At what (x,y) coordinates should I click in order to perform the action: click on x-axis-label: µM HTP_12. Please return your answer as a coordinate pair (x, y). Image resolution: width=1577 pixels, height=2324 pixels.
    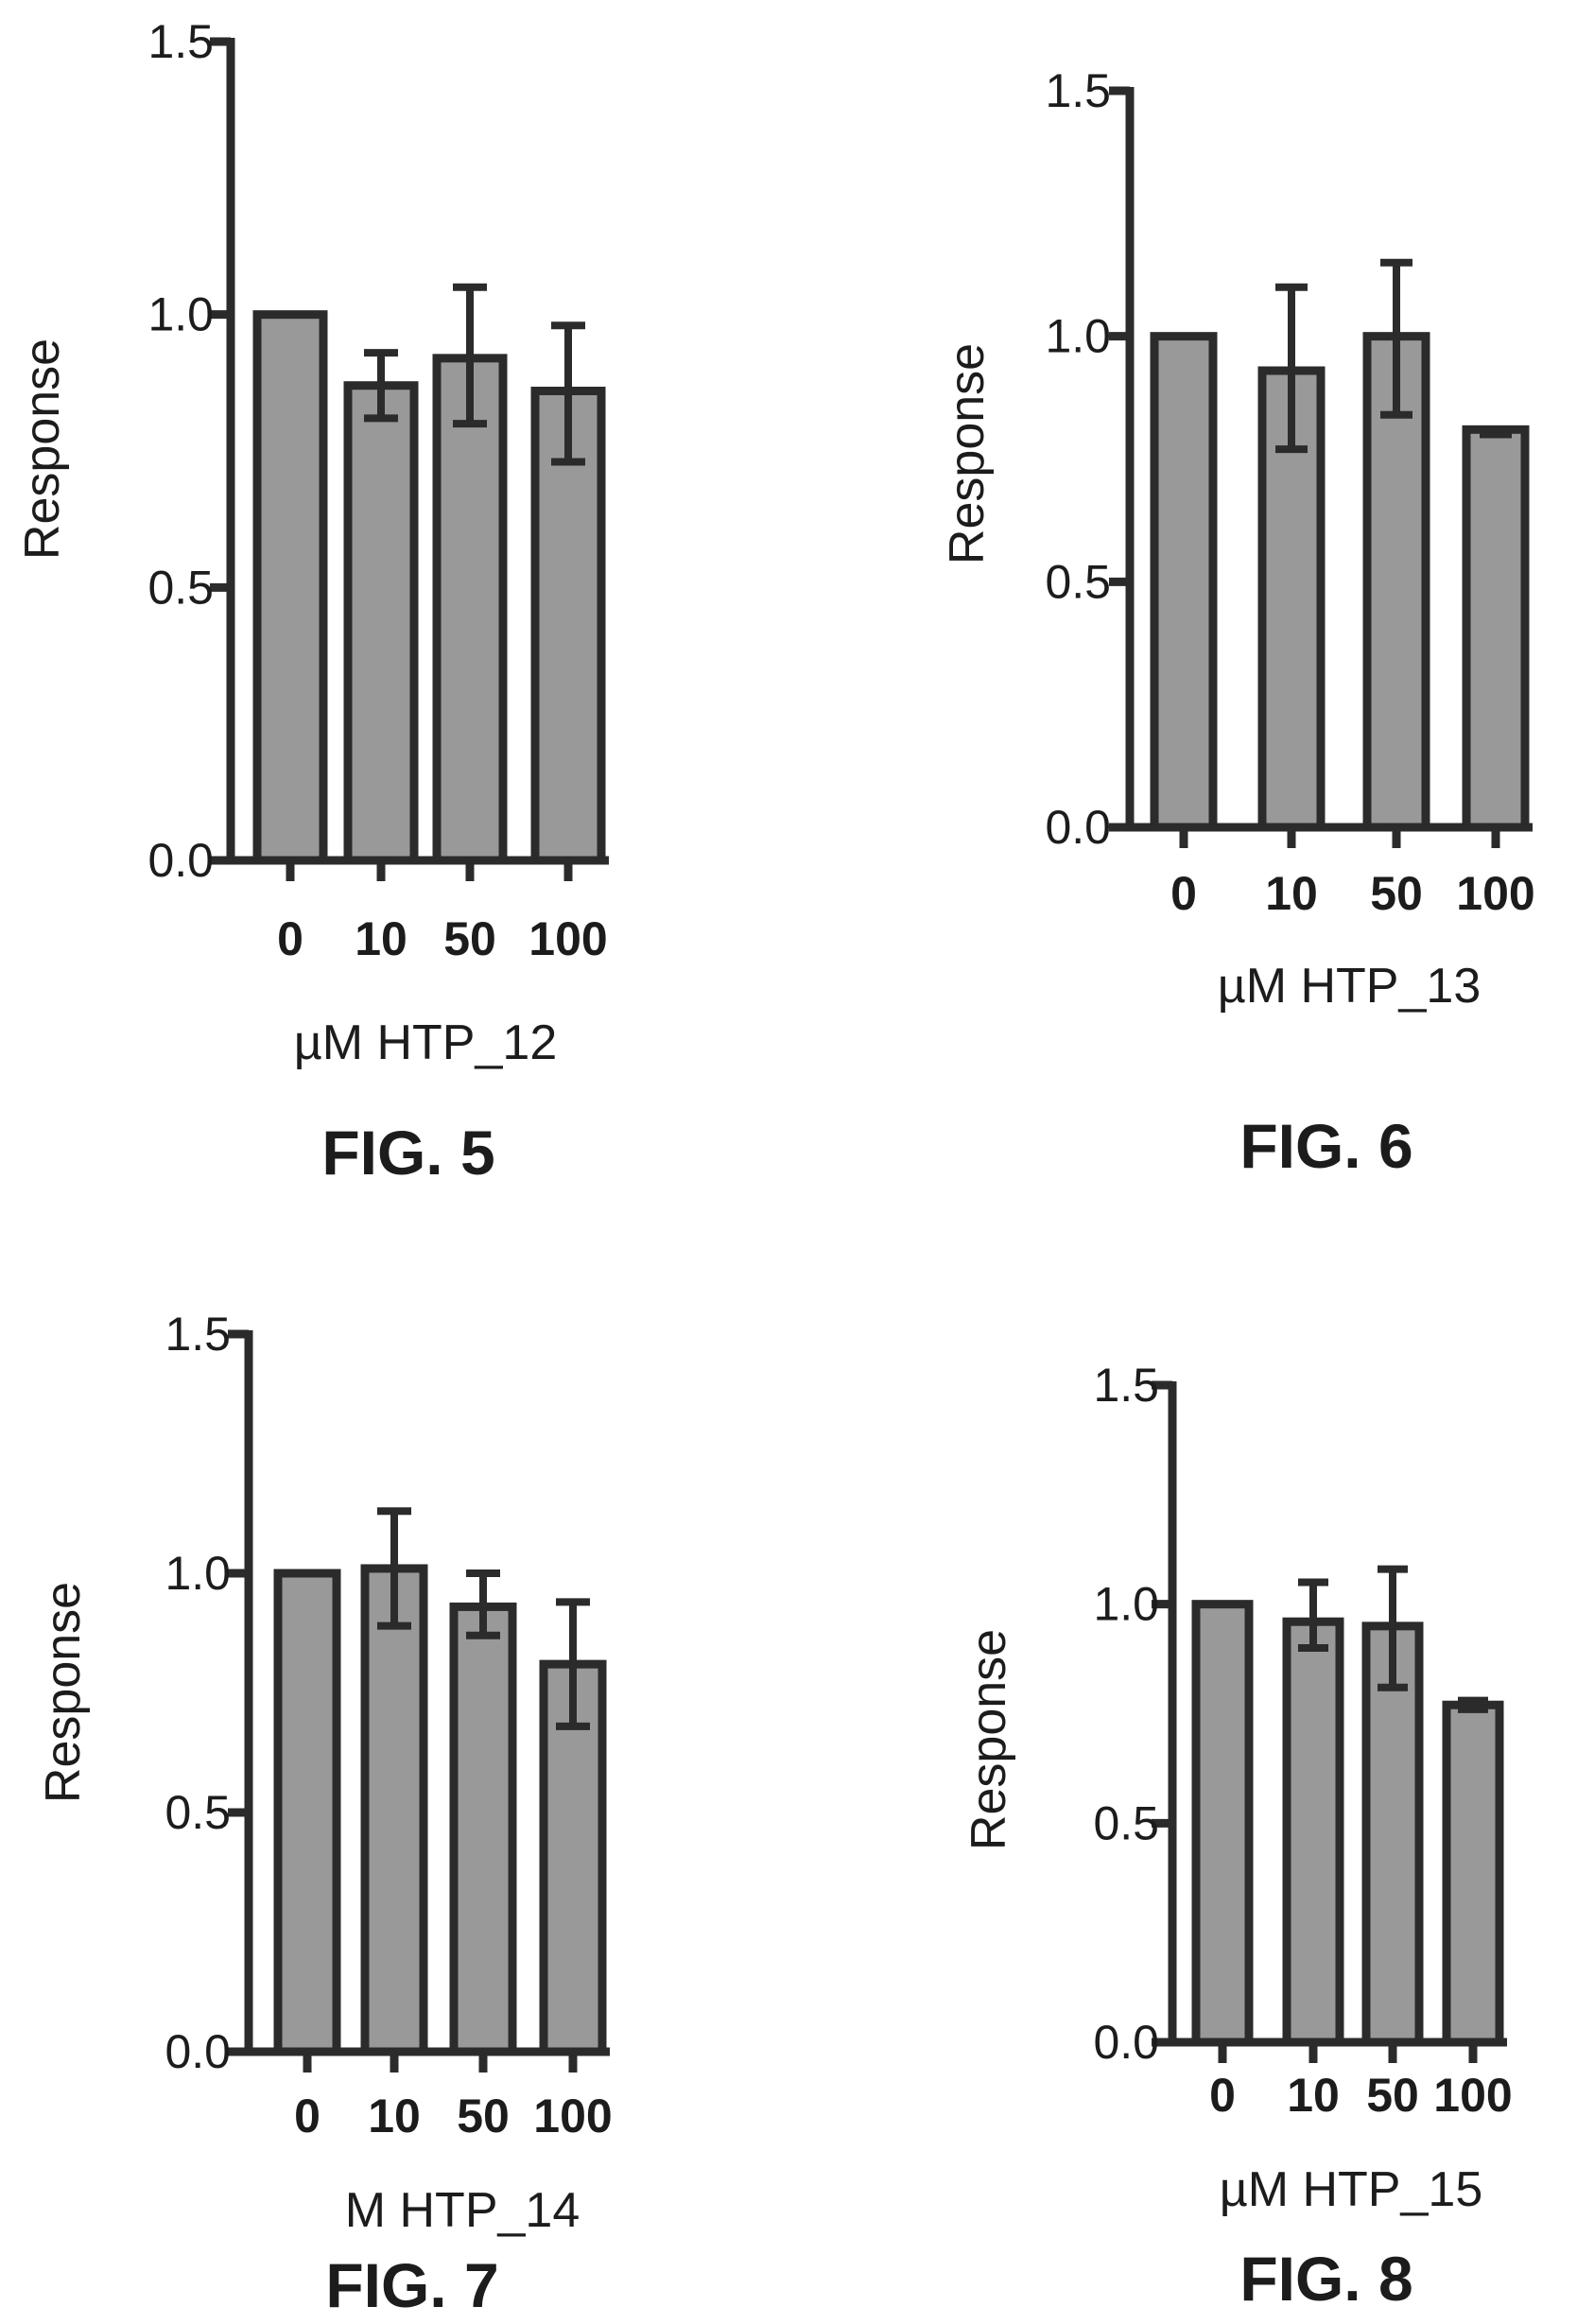
    Looking at the image, I should click on (426, 1042).